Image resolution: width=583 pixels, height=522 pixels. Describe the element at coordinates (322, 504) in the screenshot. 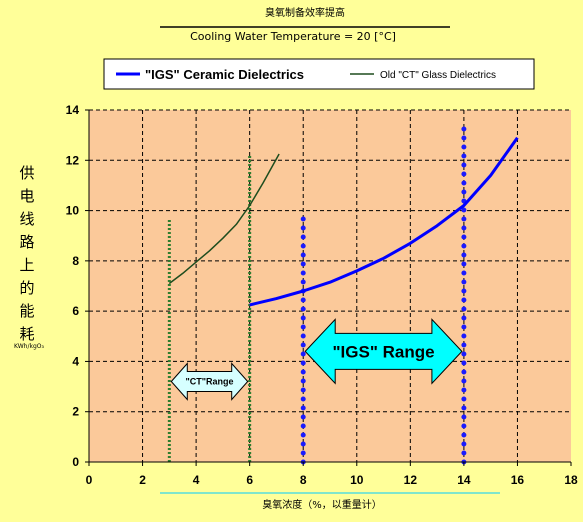

I see `x-axis-label: 臭氧浓度（%，以重量计）` at that location.